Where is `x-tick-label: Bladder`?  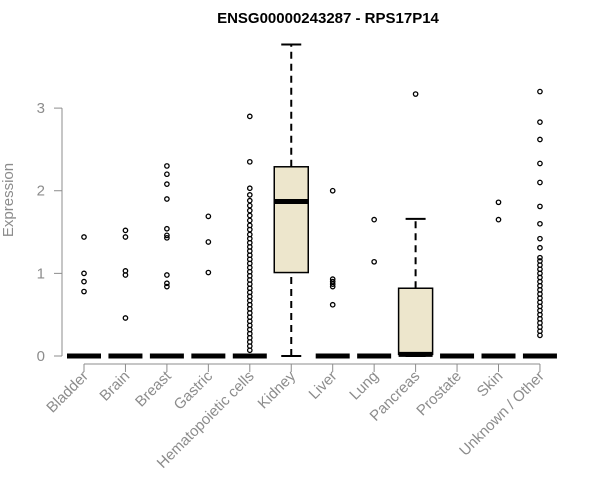
x-tick-label: Bladder is located at coordinates (67, 392).